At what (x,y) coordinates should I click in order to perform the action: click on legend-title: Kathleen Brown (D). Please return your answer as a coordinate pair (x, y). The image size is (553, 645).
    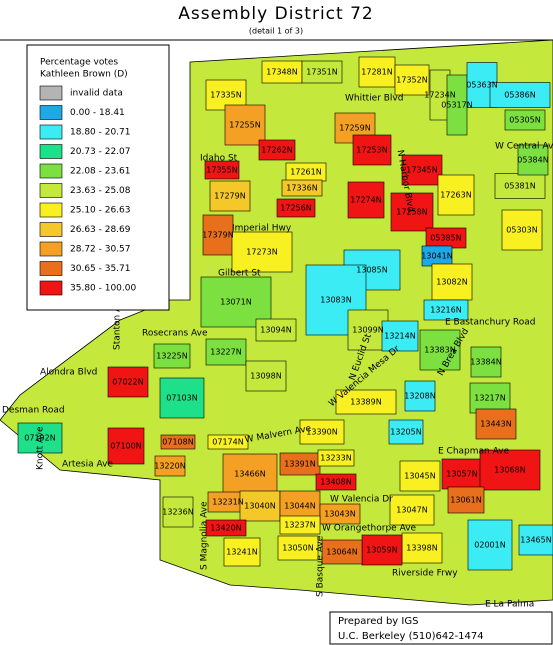
    Looking at the image, I should click on (84, 75).